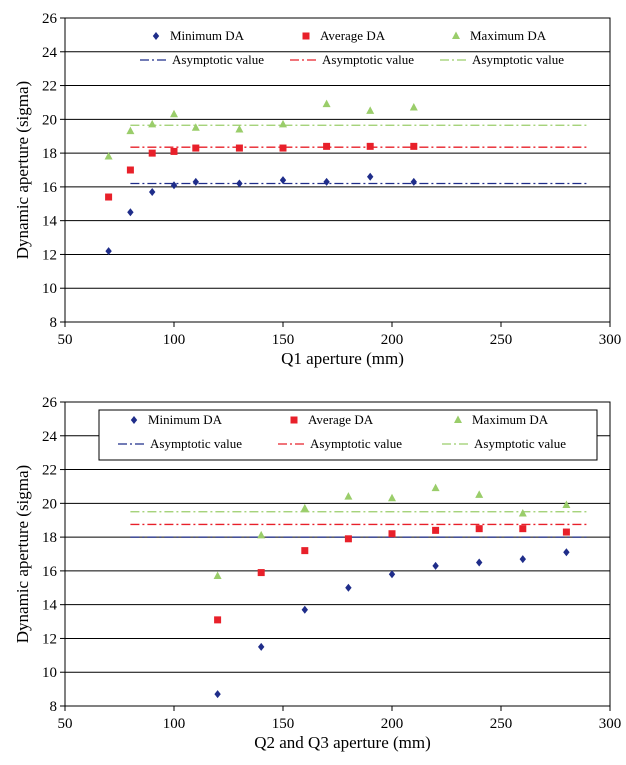 The height and width of the screenshot is (765, 626). What do you see at coordinates (392, 340) in the screenshot?
I see `x-tick-label: 200` at bounding box center [392, 340].